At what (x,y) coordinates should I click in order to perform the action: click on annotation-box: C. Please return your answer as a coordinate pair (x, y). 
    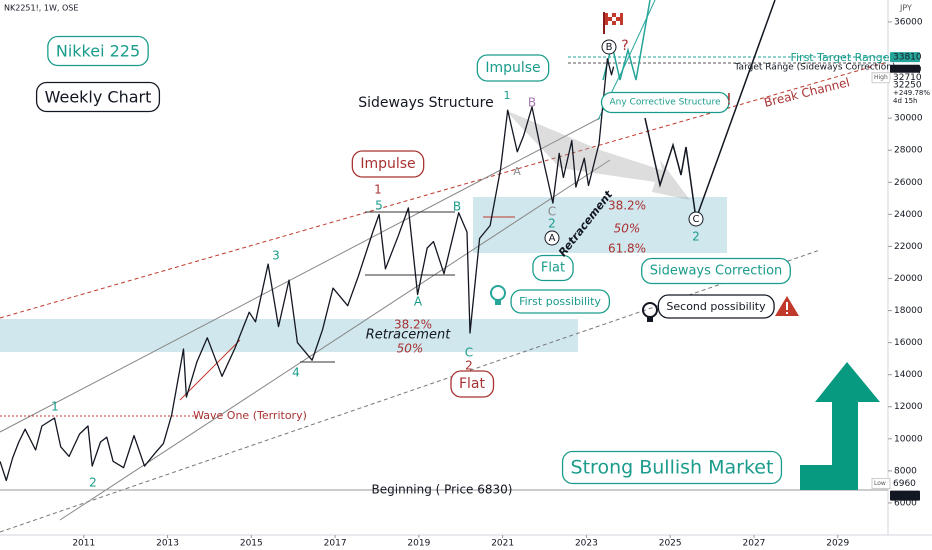
    Looking at the image, I should click on (696, 219).